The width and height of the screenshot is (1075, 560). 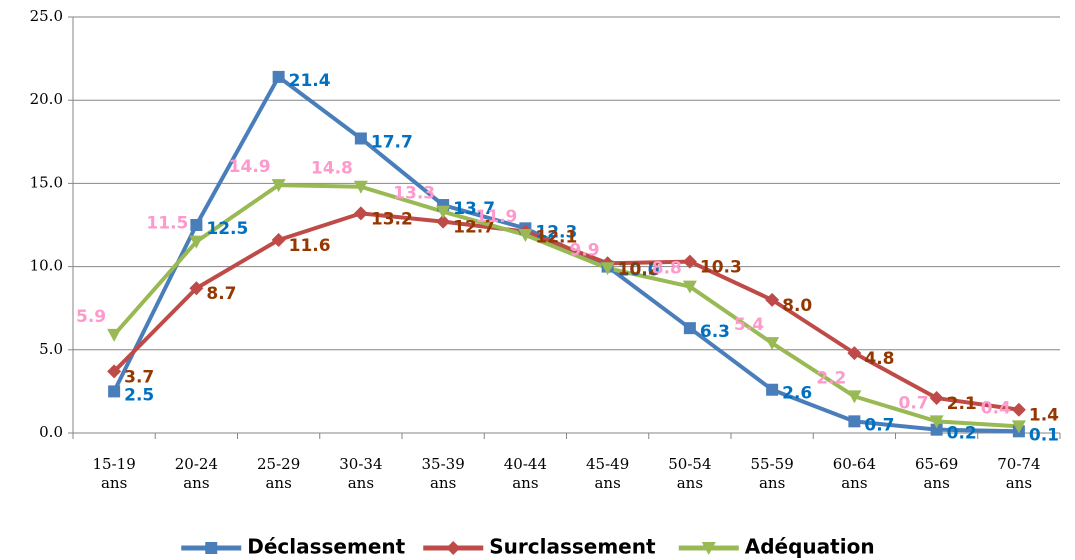 What do you see at coordinates (51, 432) in the screenshot?
I see `y-tick-label: 0.0` at bounding box center [51, 432].